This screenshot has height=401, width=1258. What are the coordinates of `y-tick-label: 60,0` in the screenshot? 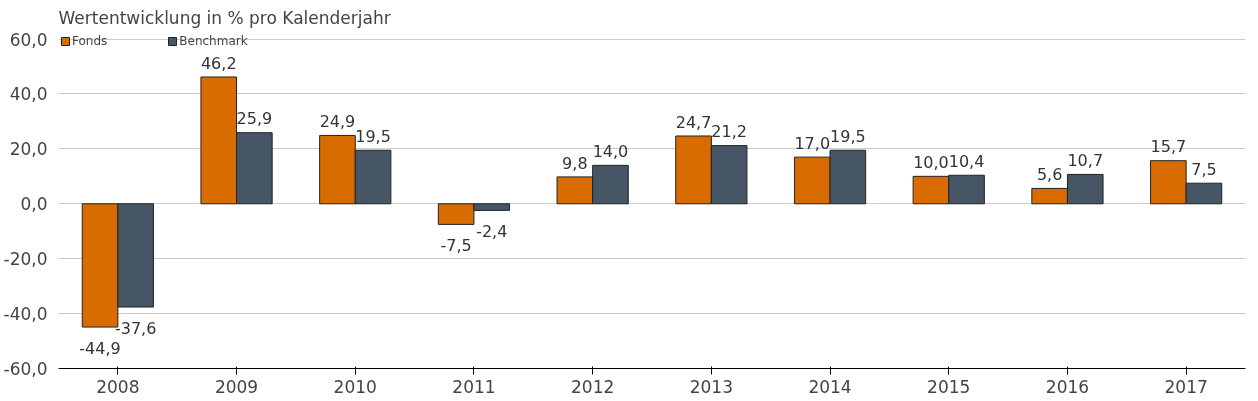 It's located at (28, 39).